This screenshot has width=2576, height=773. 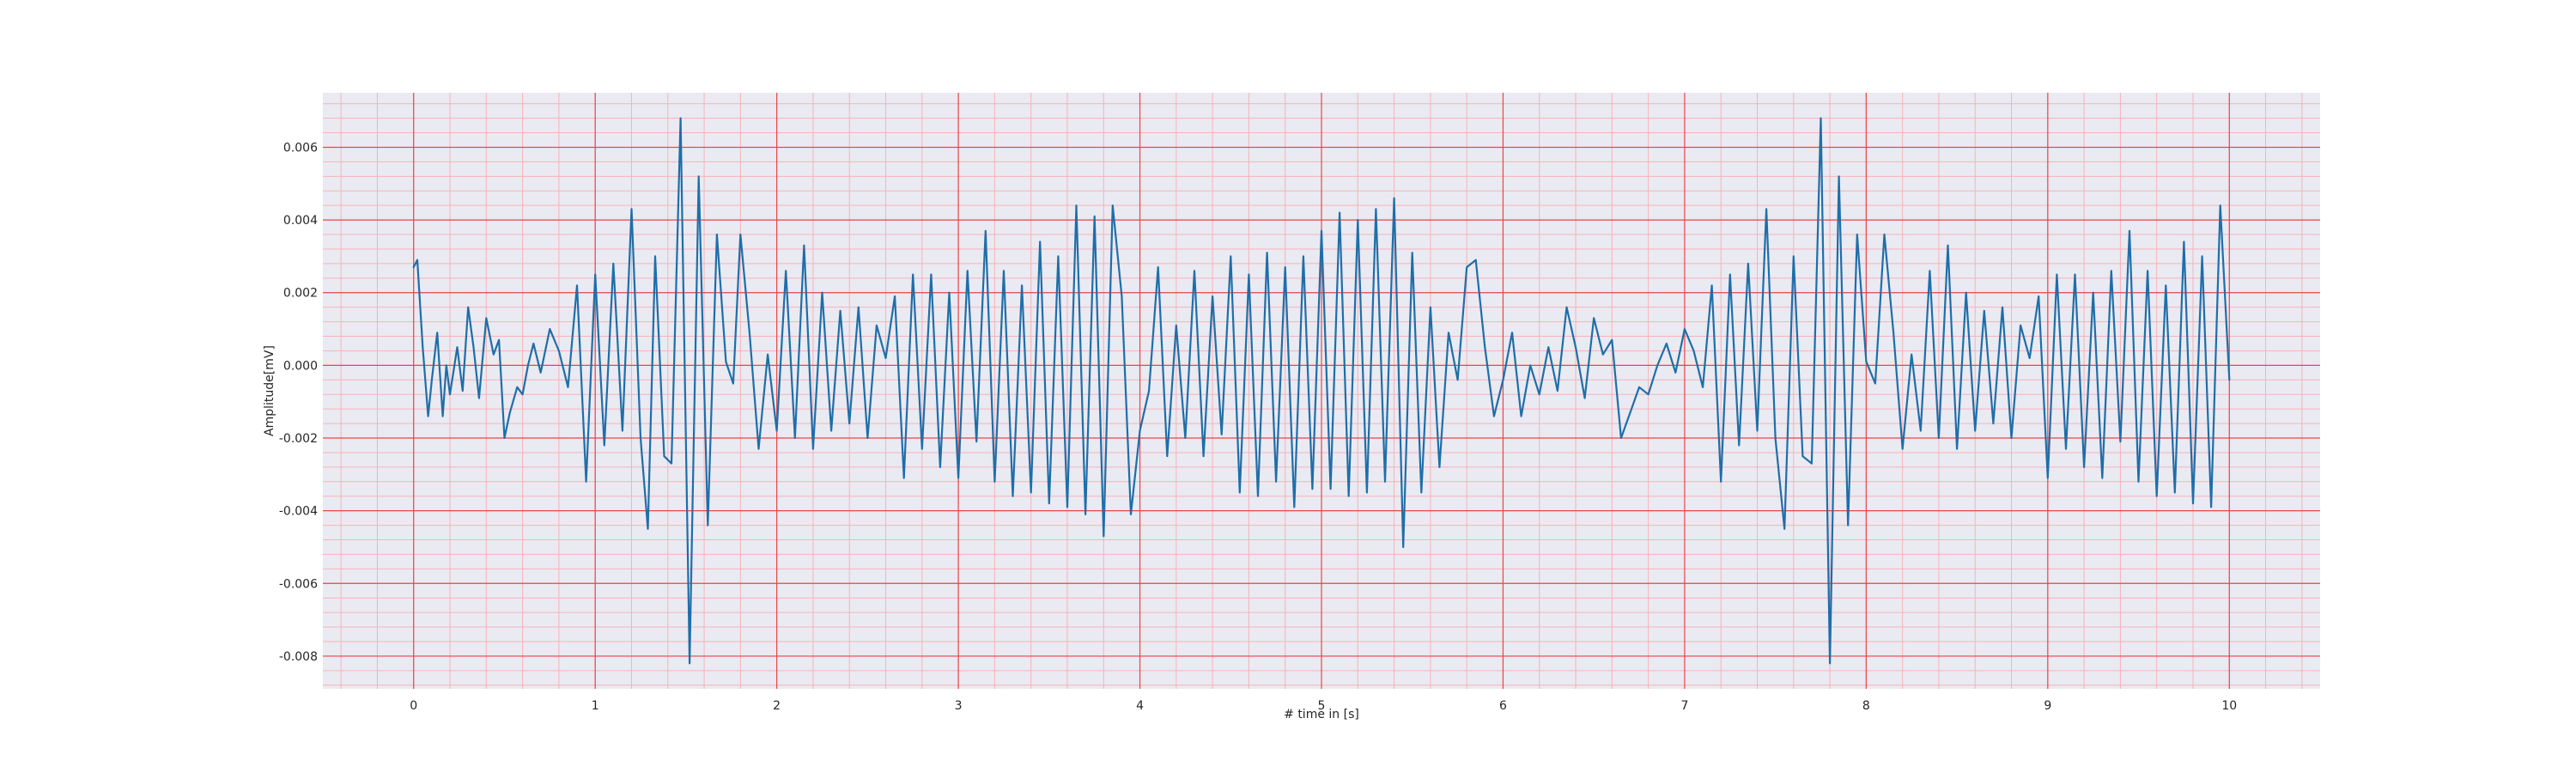 What do you see at coordinates (269, 390) in the screenshot?
I see `y-axis-label: Amplitude[mV]` at bounding box center [269, 390].